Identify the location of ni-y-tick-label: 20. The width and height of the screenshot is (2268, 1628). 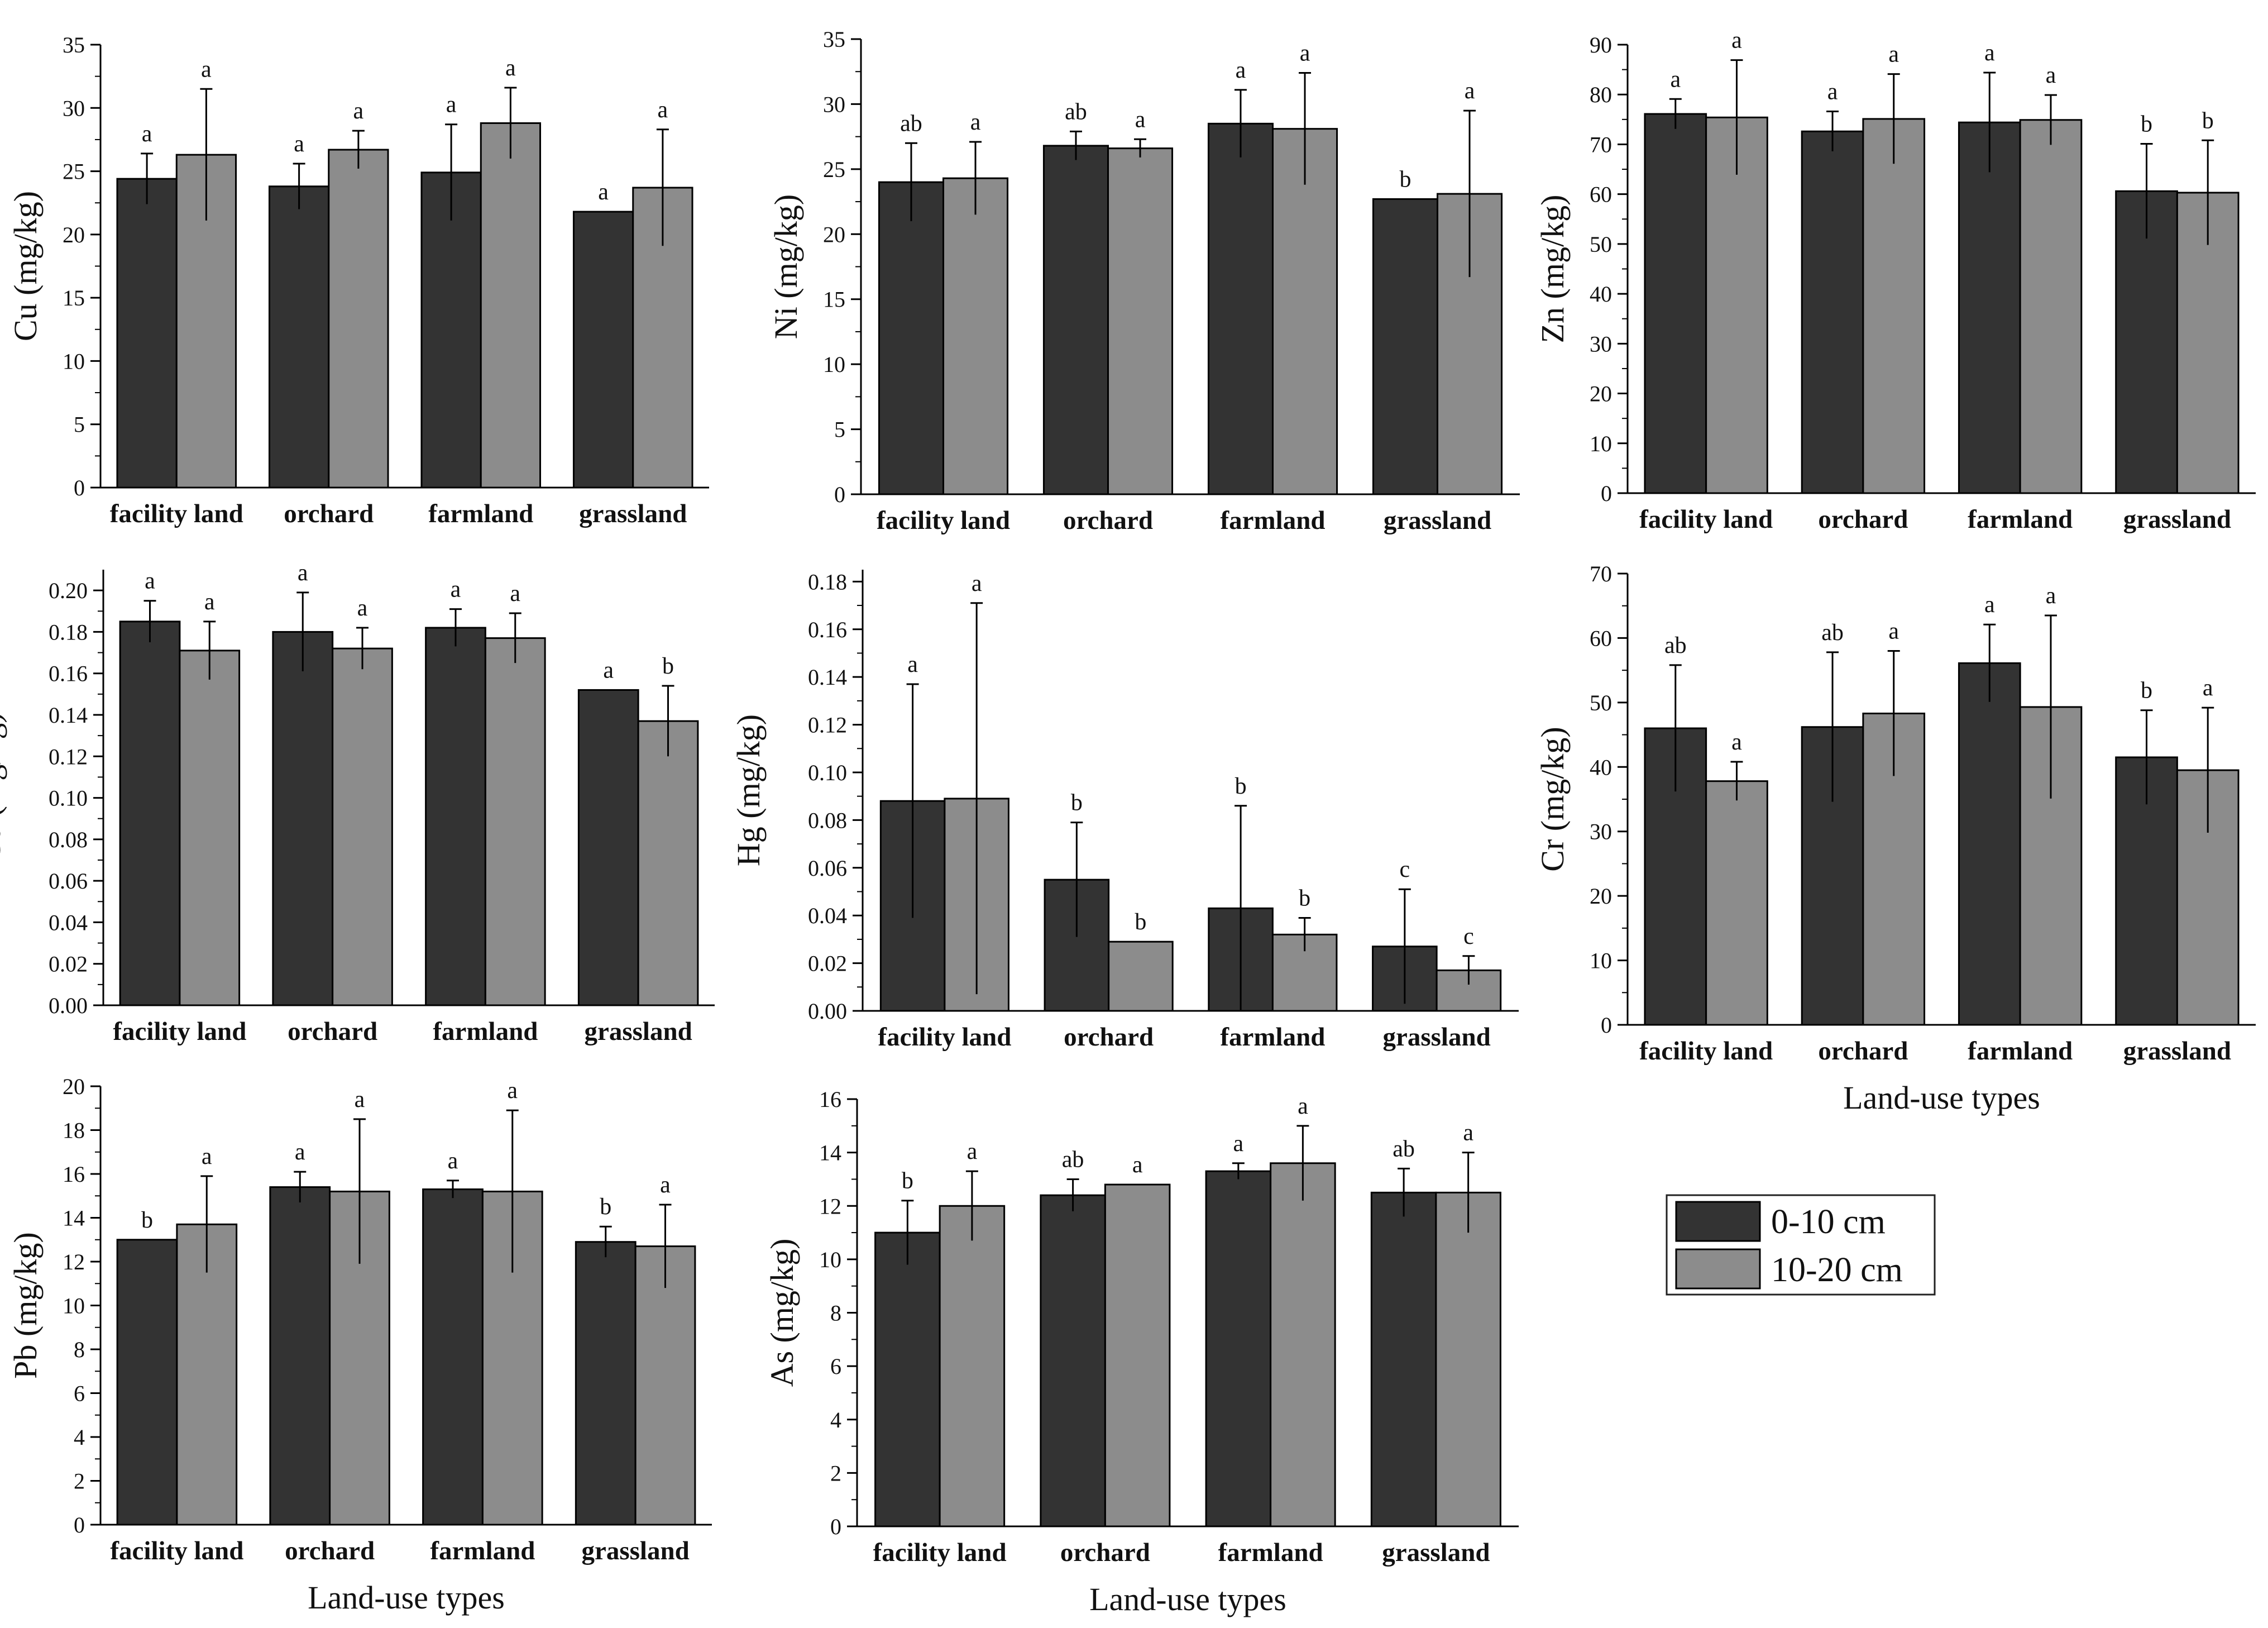
(834, 234).